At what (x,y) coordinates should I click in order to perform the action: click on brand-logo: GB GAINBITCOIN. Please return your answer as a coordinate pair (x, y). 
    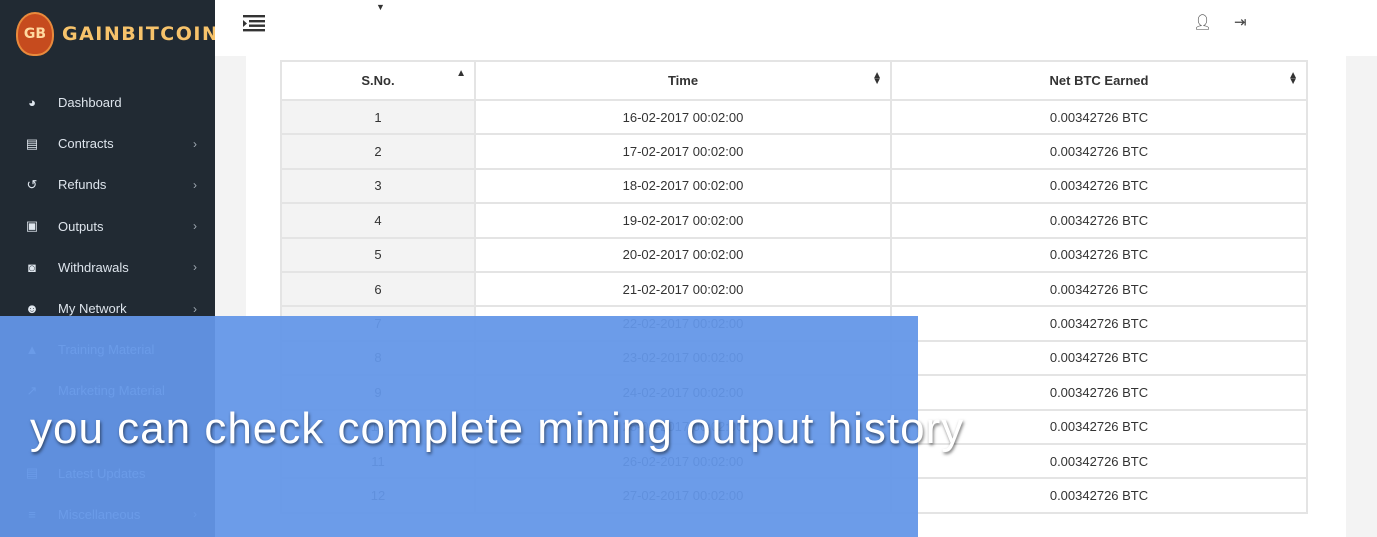
    Looking at the image, I should click on (117, 34).